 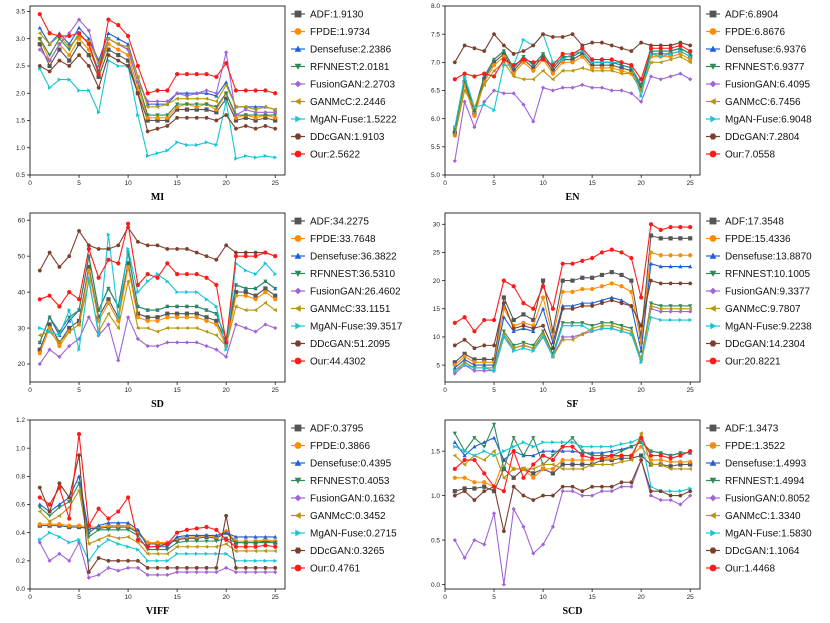 I want to click on legend-label-ddcgan: DDcGAN:1.1064, so click(x=762, y=551).